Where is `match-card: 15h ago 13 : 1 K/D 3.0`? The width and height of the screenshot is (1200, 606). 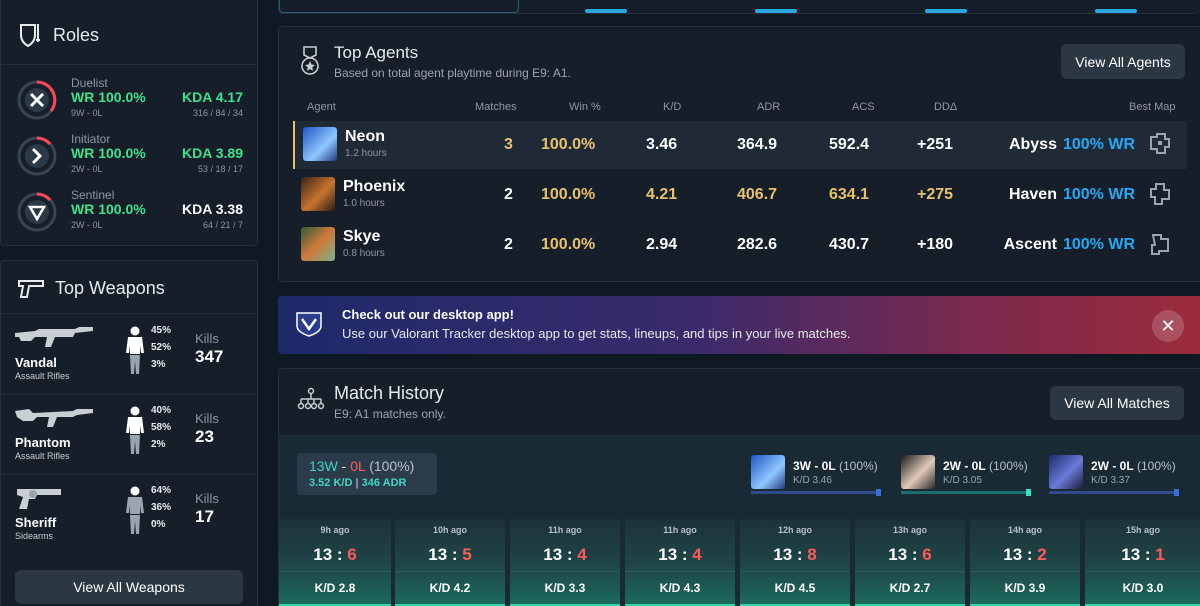
match-card: 15h ago 13 : 1 K/D 3.0 is located at coordinates (1142, 562).